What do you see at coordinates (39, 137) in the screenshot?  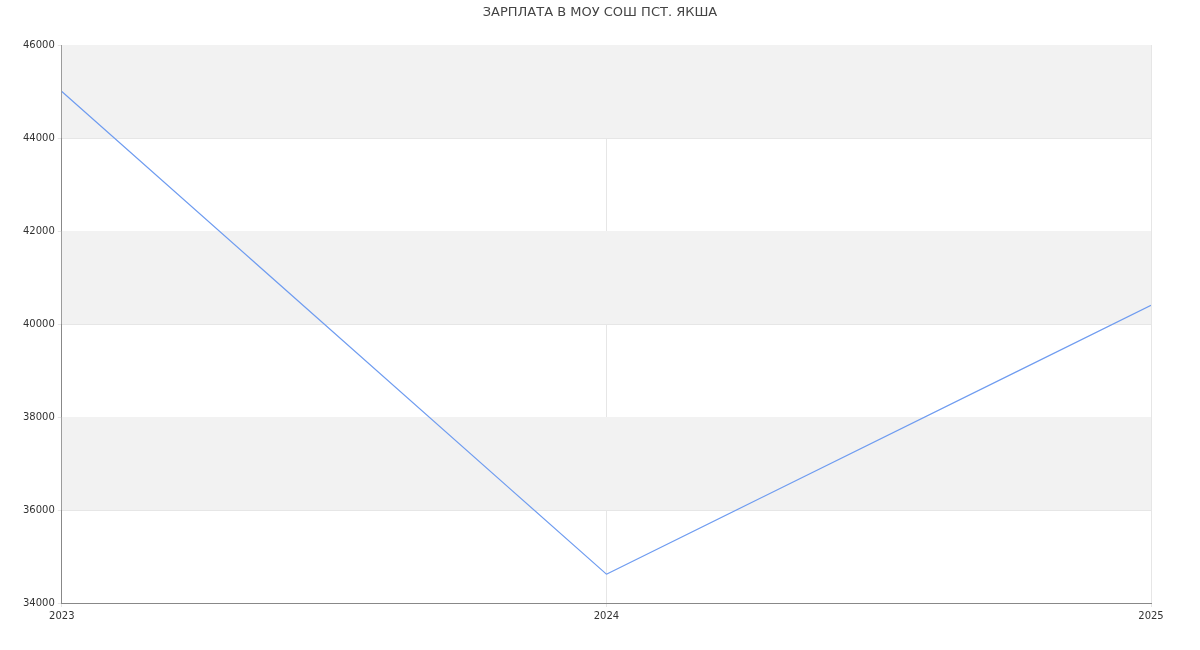 I see `y-tick-label: 44000` at bounding box center [39, 137].